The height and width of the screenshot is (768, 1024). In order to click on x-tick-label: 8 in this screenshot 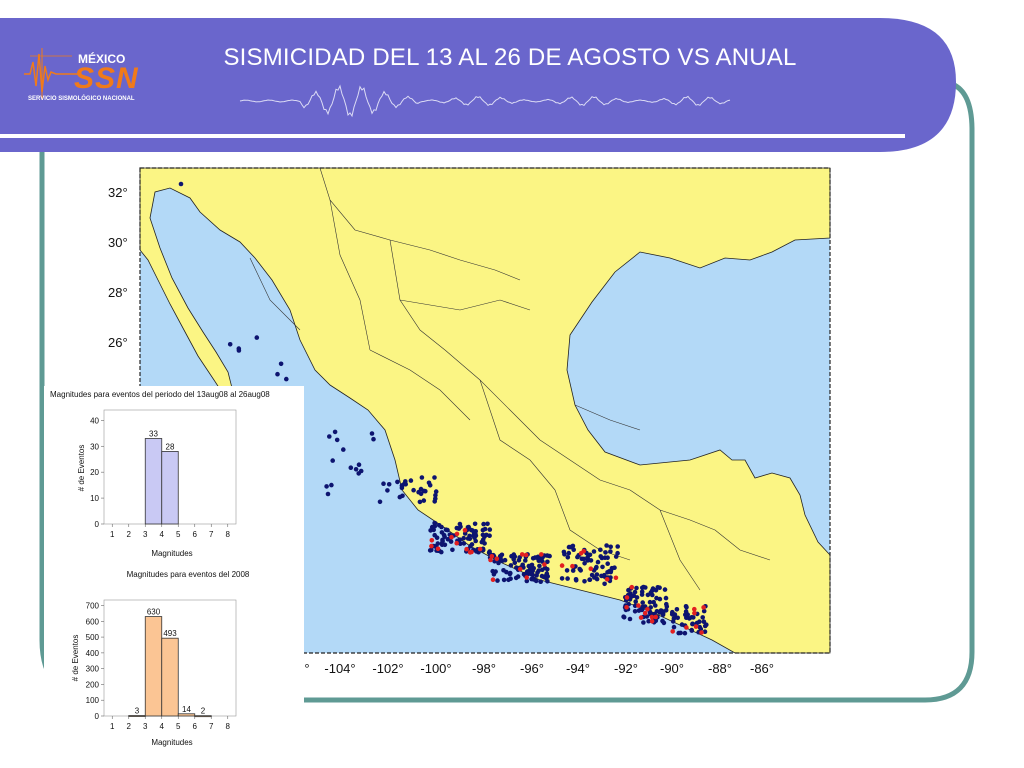, I will do `click(228, 534)`.